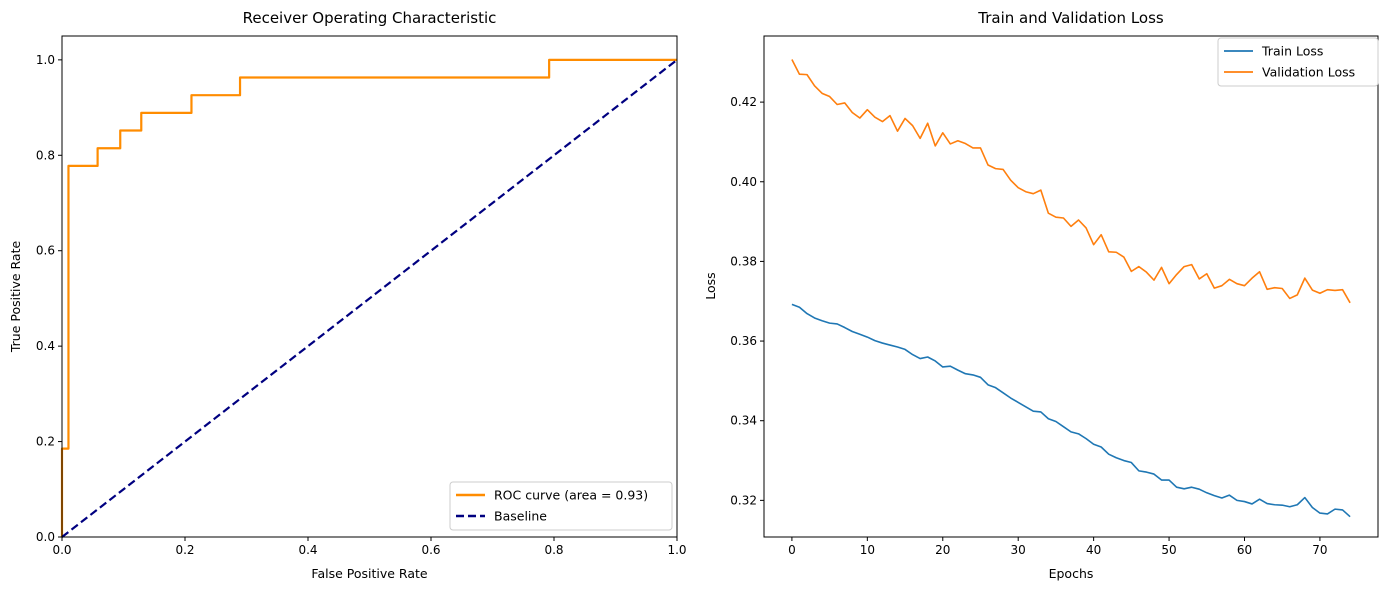 The width and height of the screenshot is (1389, 590). What do you see at coordinates (45, 60) in the screenshot?
I see `roc-y-tick-label: 1.0` at bounding box center [45, 60].